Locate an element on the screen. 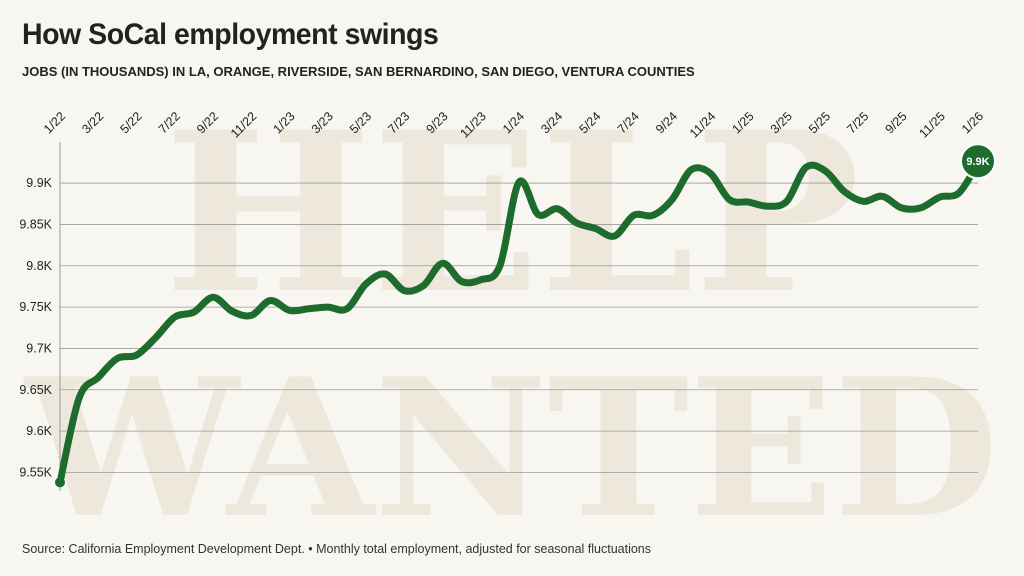  x-tick-label: 7/24 is located at coordinates (628, 122).